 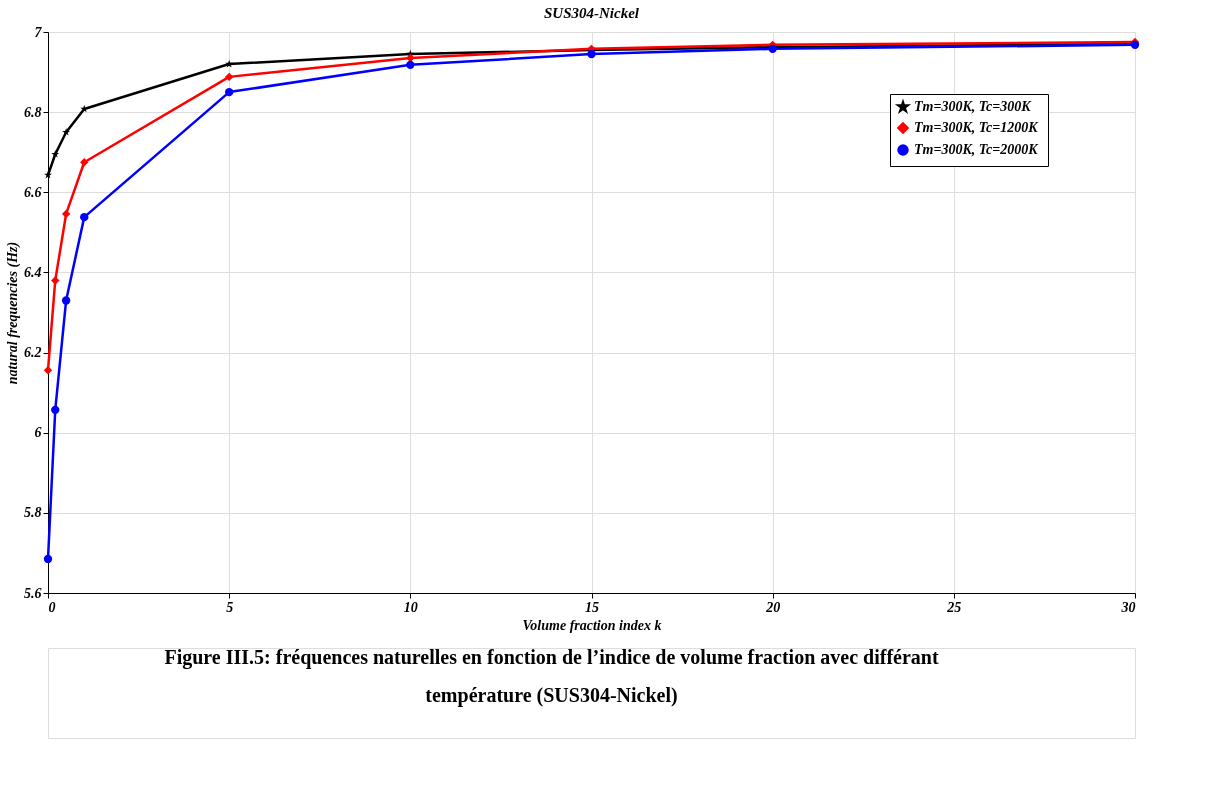 I want to click on x-axis-title: Volume fraction index k, so click(x=592, y=625).